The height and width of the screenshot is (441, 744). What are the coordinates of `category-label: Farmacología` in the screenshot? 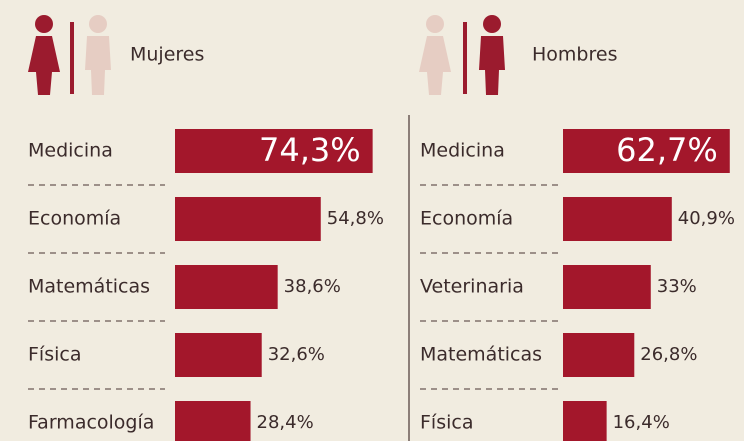 It's located at (91, 423).